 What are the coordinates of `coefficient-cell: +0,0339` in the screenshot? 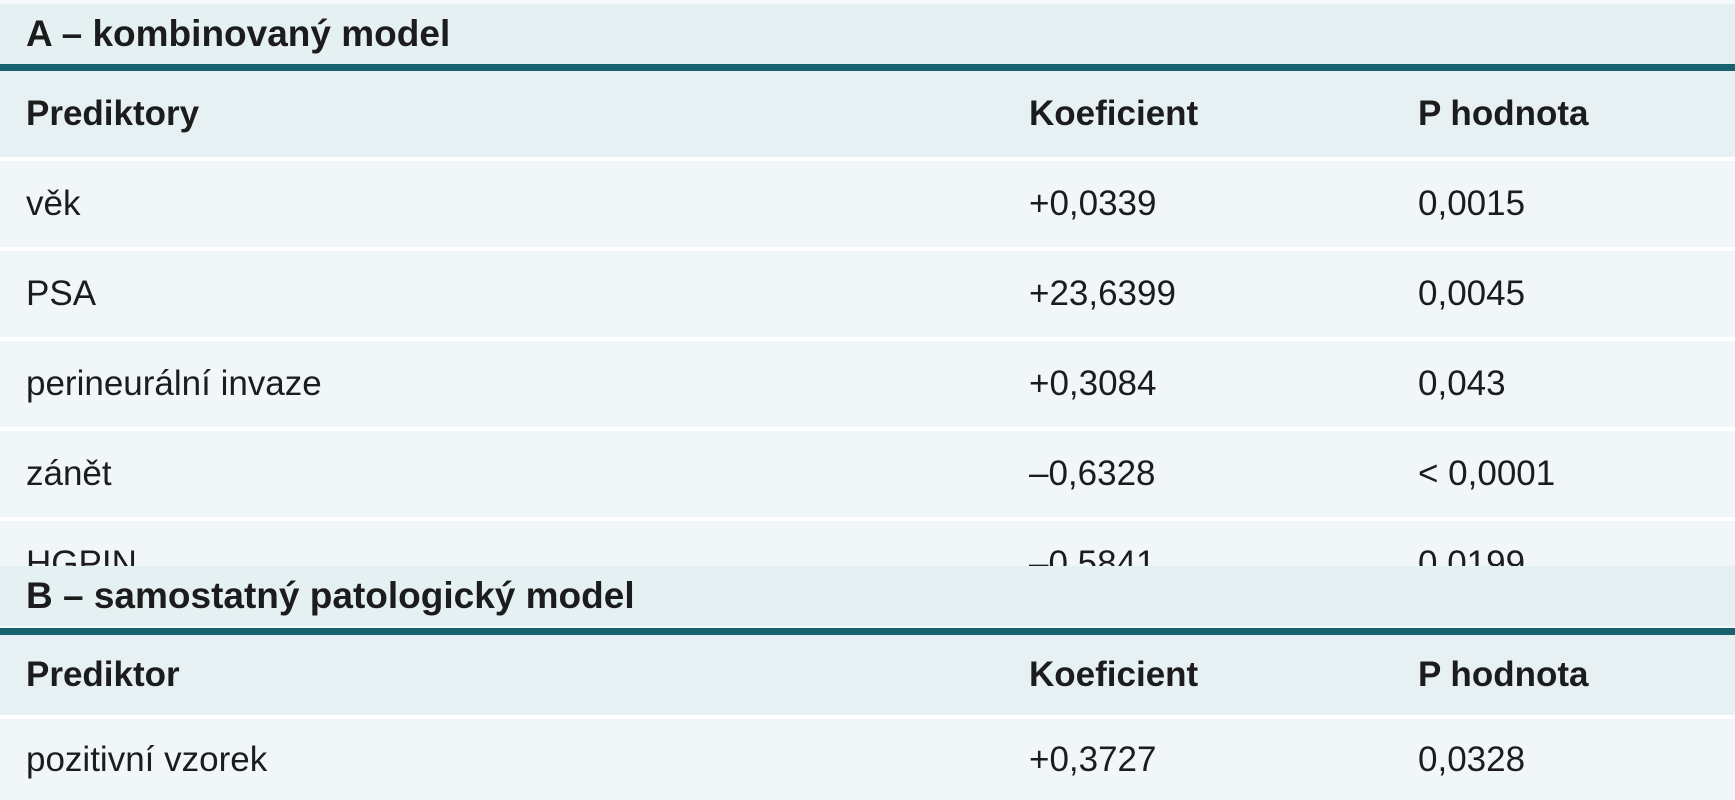 It's located at (1093, 203).